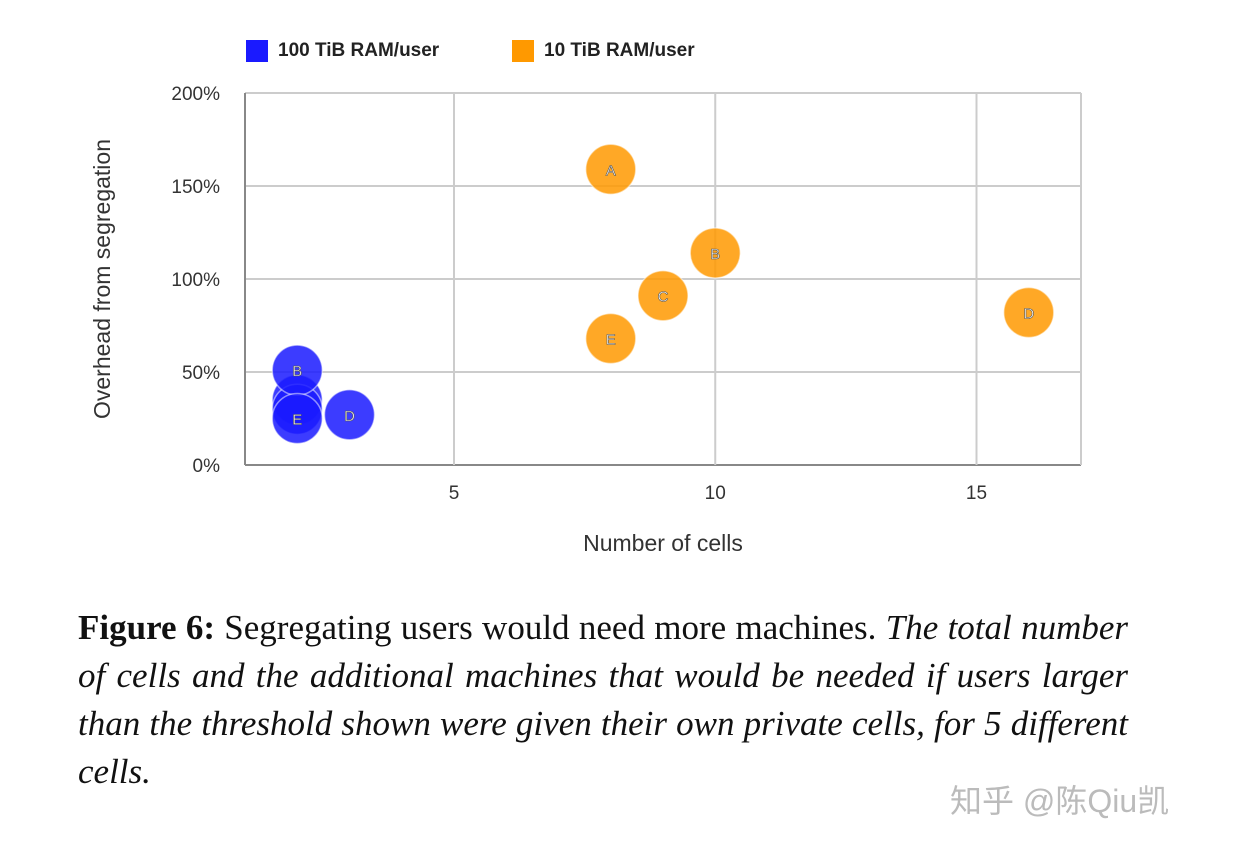  Describe the element at coordinates (454, 493) in the screenshot. I see `x-tick-label: 5` at that location.